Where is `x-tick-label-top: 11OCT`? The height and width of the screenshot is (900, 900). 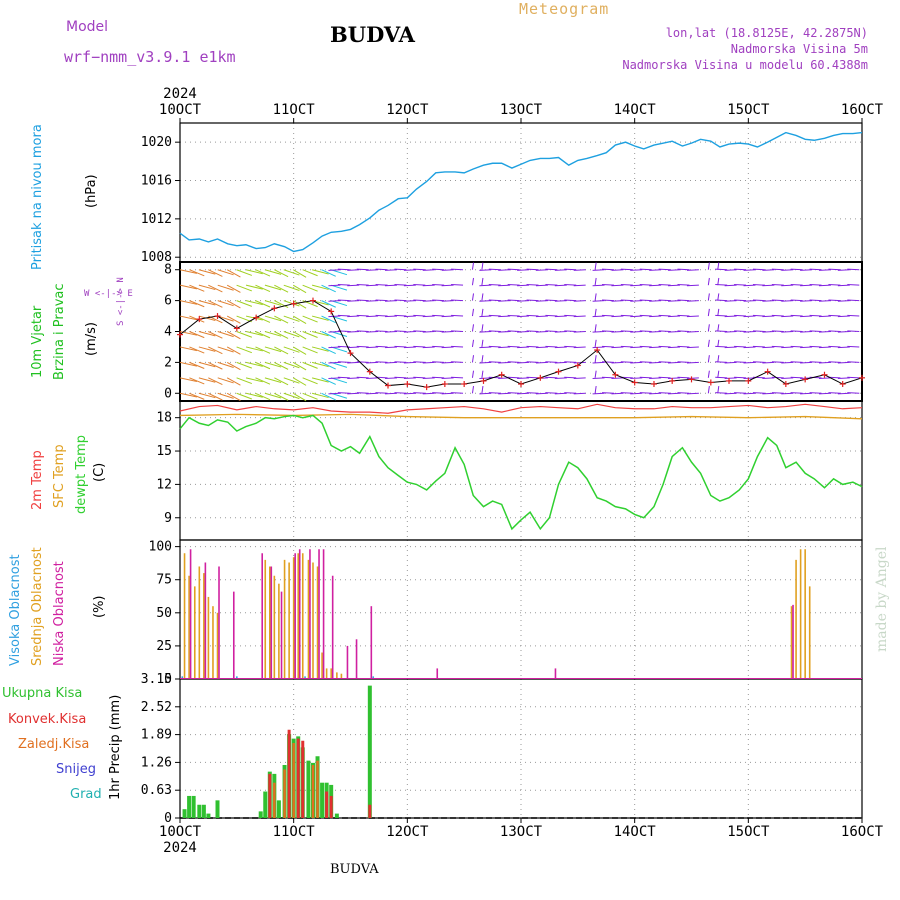
x-tick-label-top: 11OCT is located at coordinates (294, 110).